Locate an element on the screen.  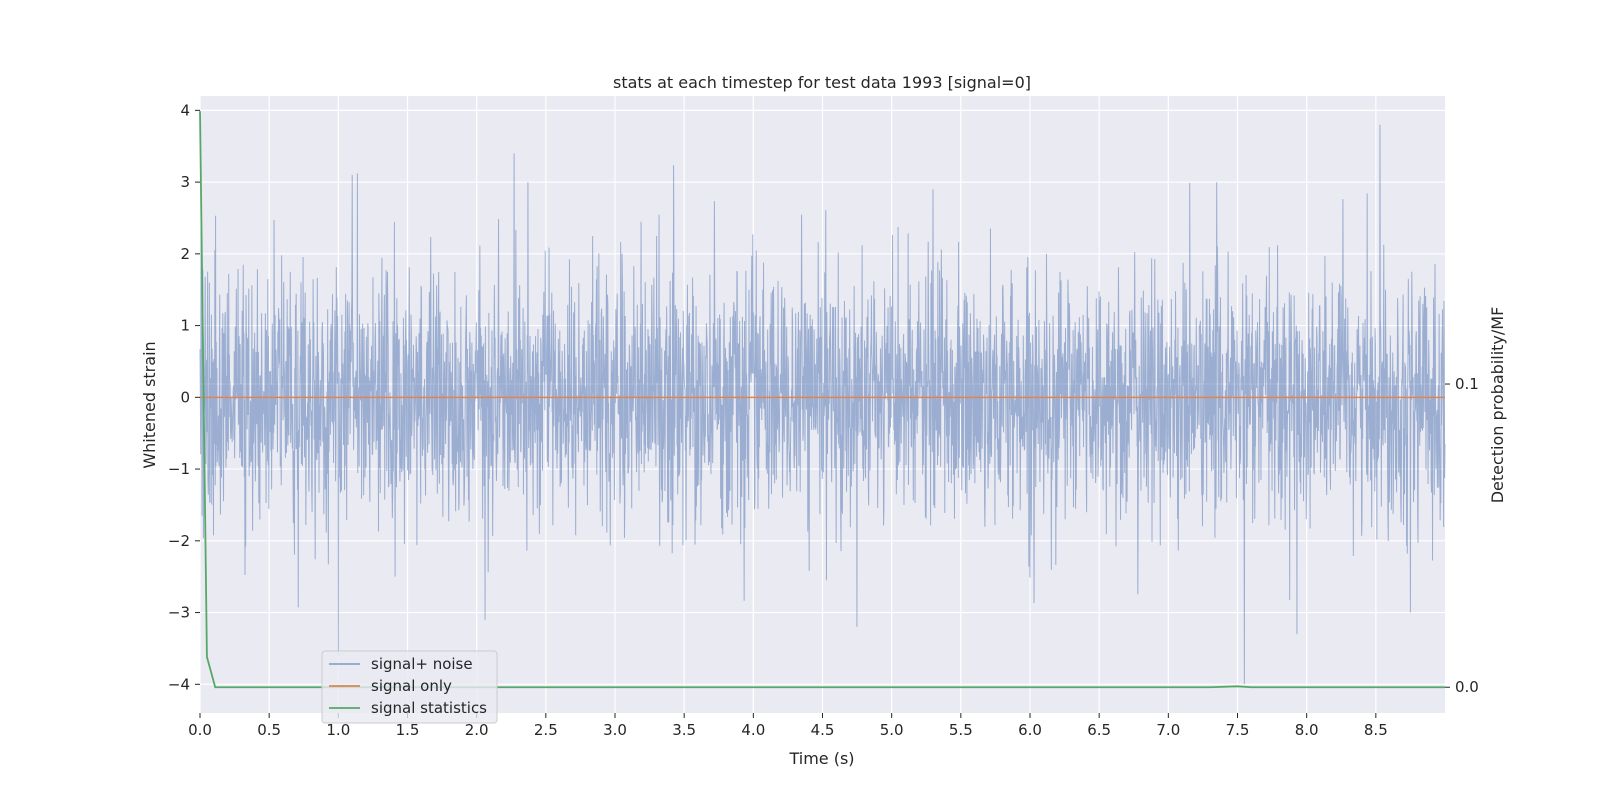
legend-label-signal-statistics: signal statistics is located at coordinates (429, 708).